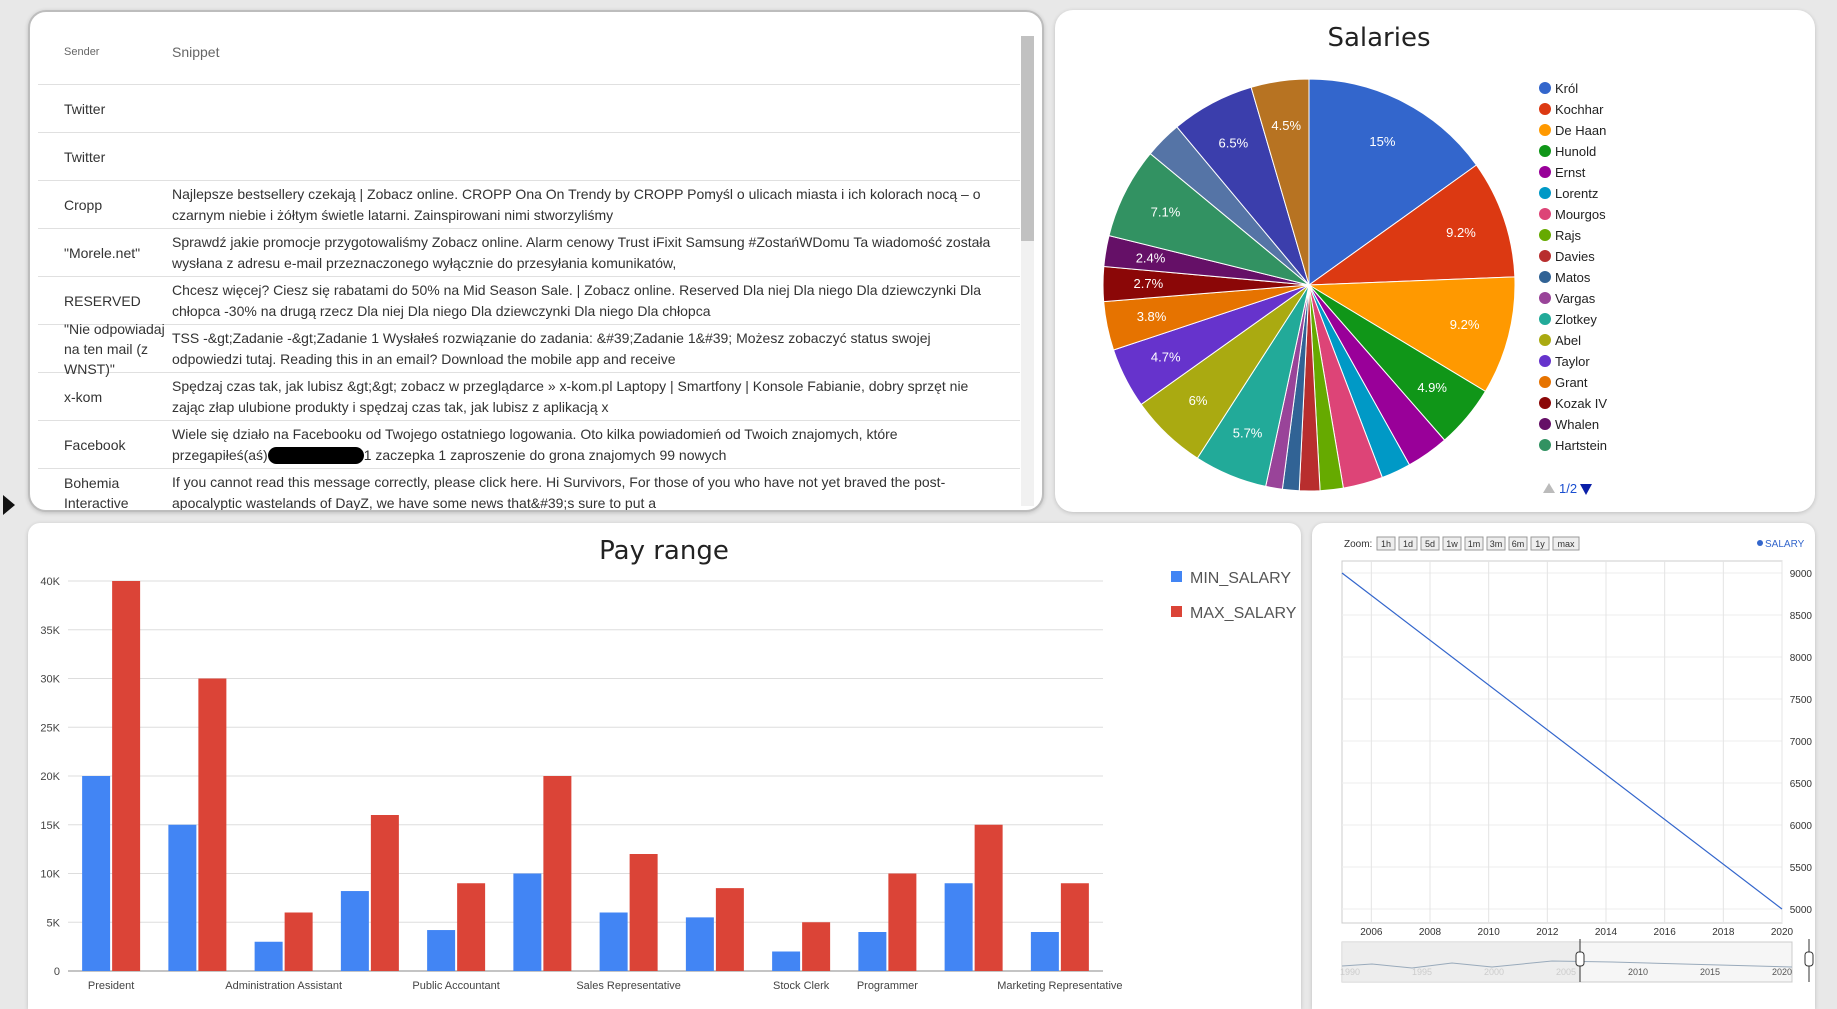 This screenshot has height=1009, width=1837. Describe the element at coordinates (1430, 932) in the screenshot. I see `x-tick-label: 2008` at that location.